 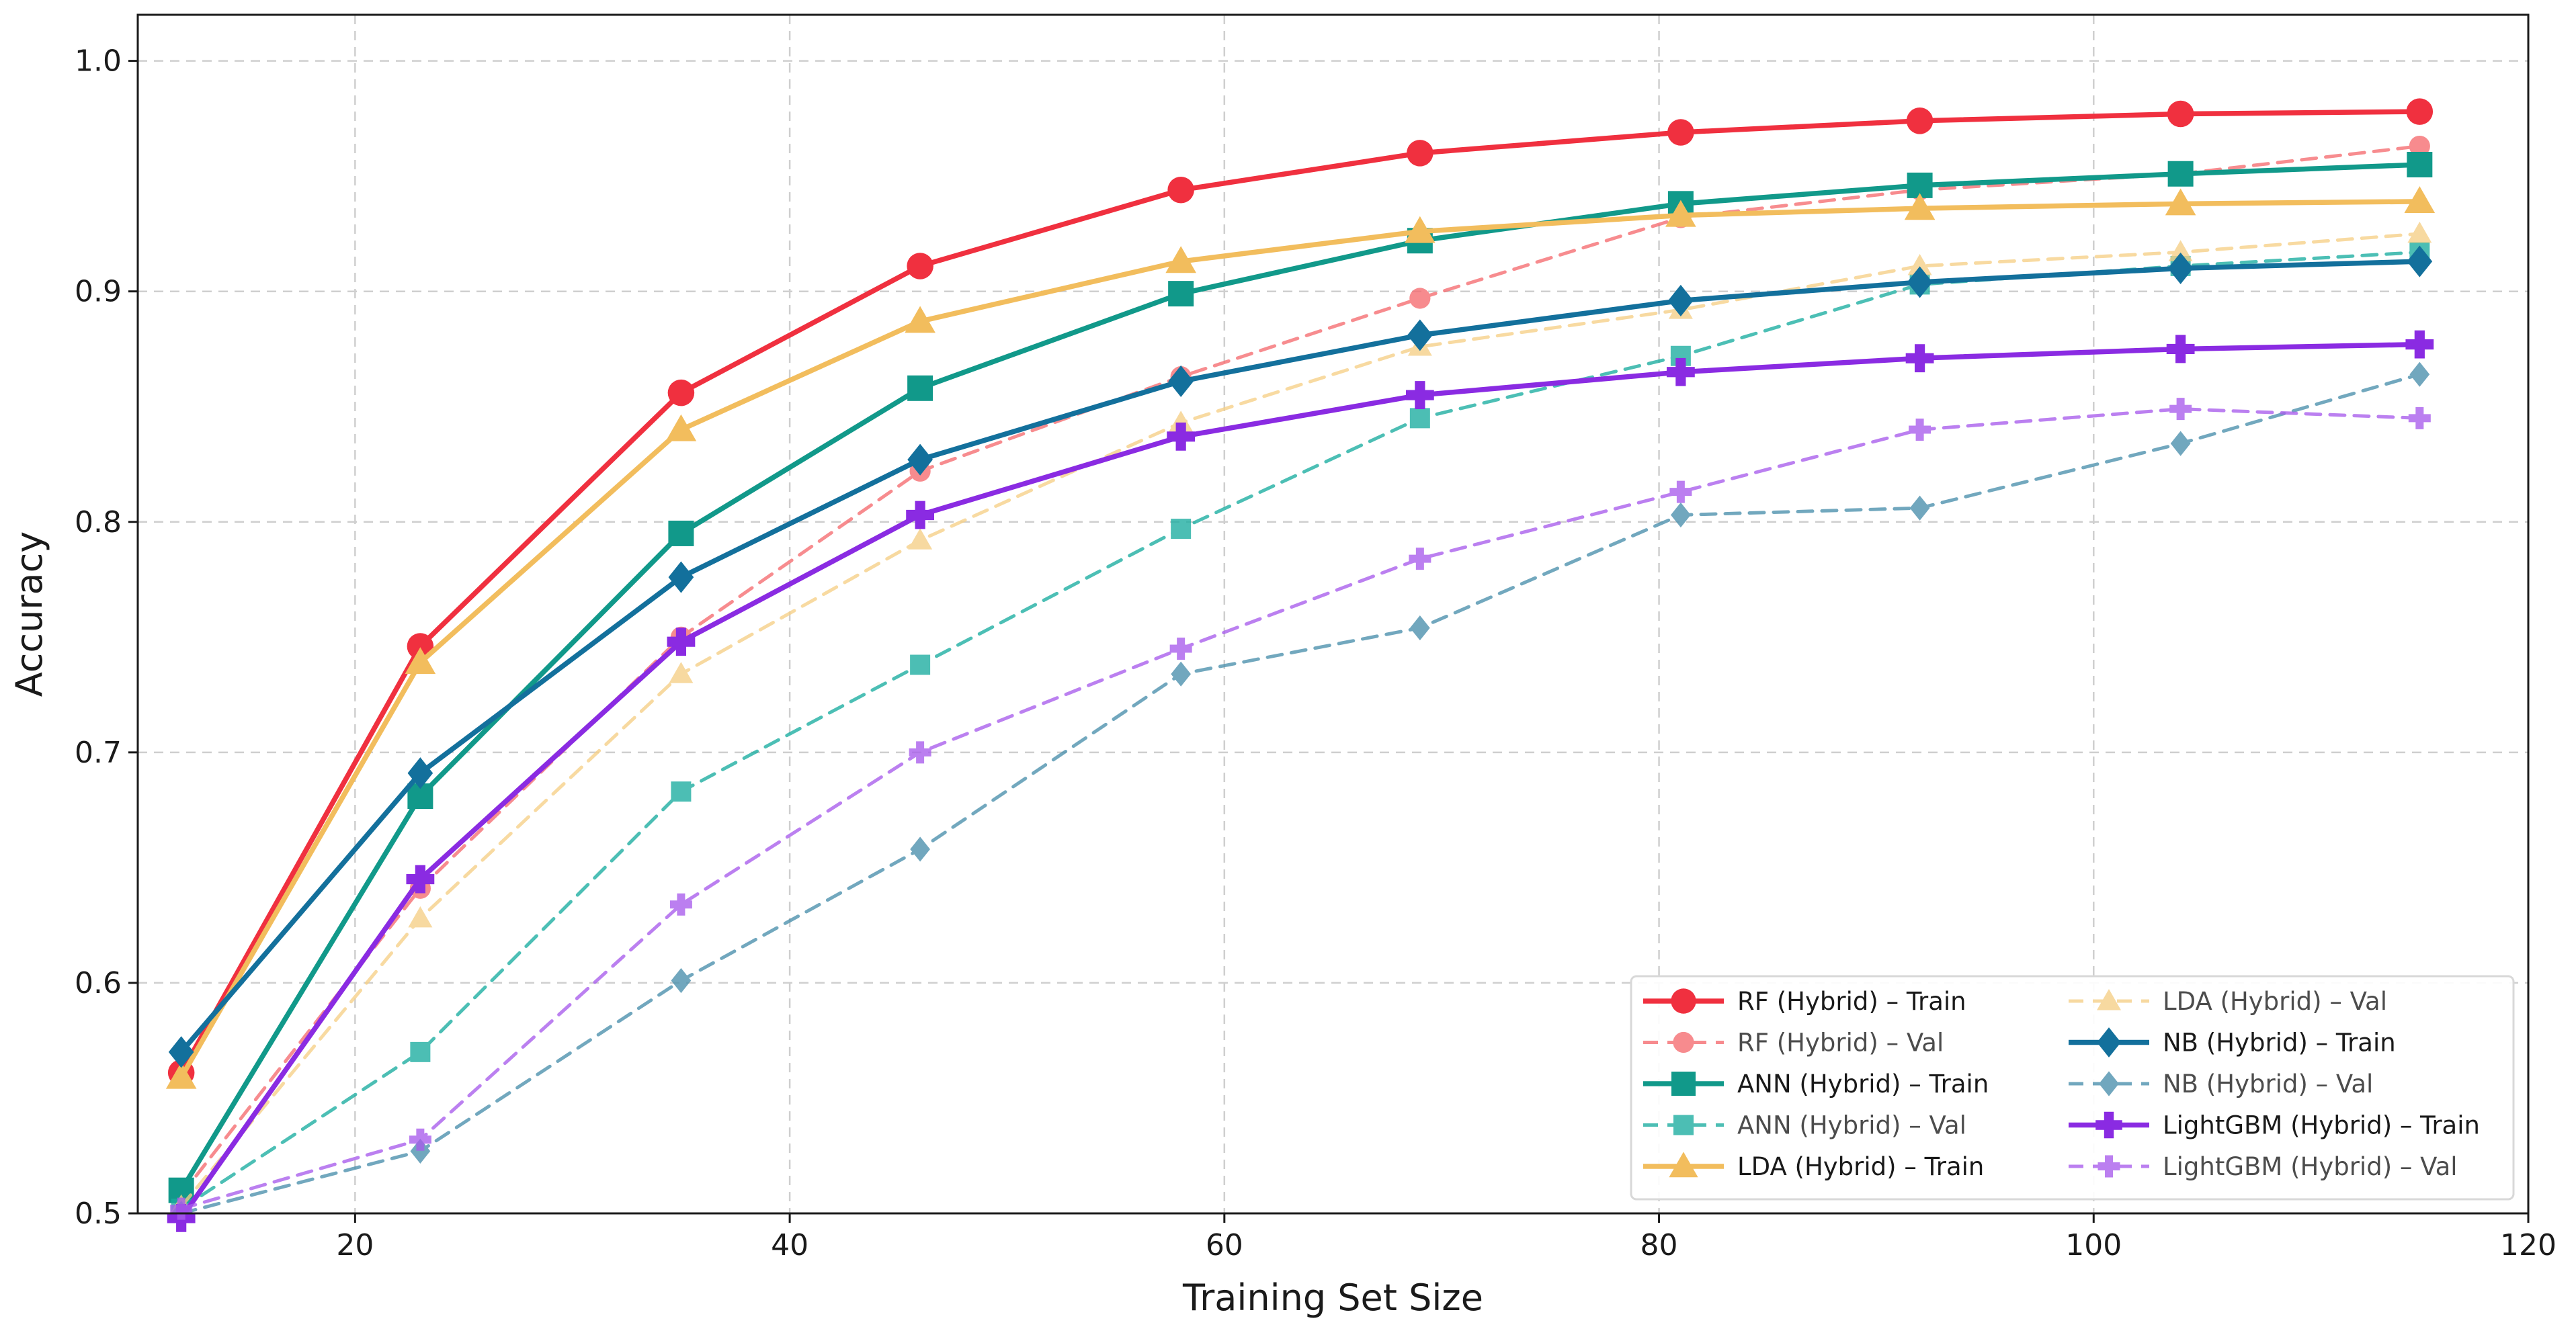 I want to click on y-tick-label: 1.0, so click(x=98, y=61).